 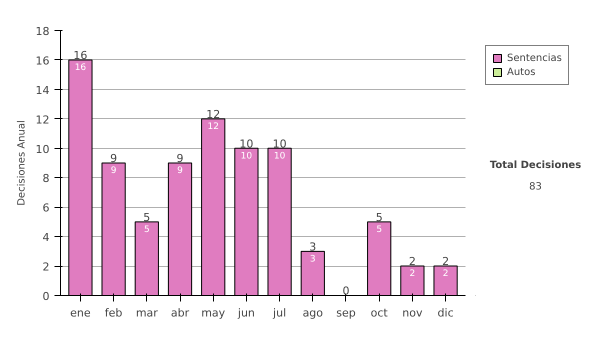 I want to click on total-label: 0, so click(x=346, y=291).